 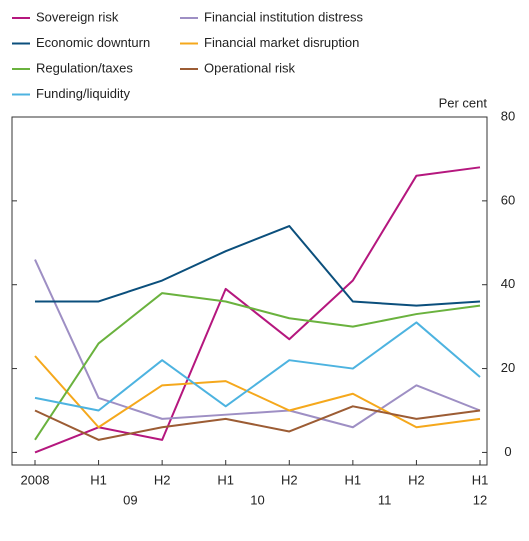 I want to click on legend-label: Funding/liquidity, so click(x=83, y=93).